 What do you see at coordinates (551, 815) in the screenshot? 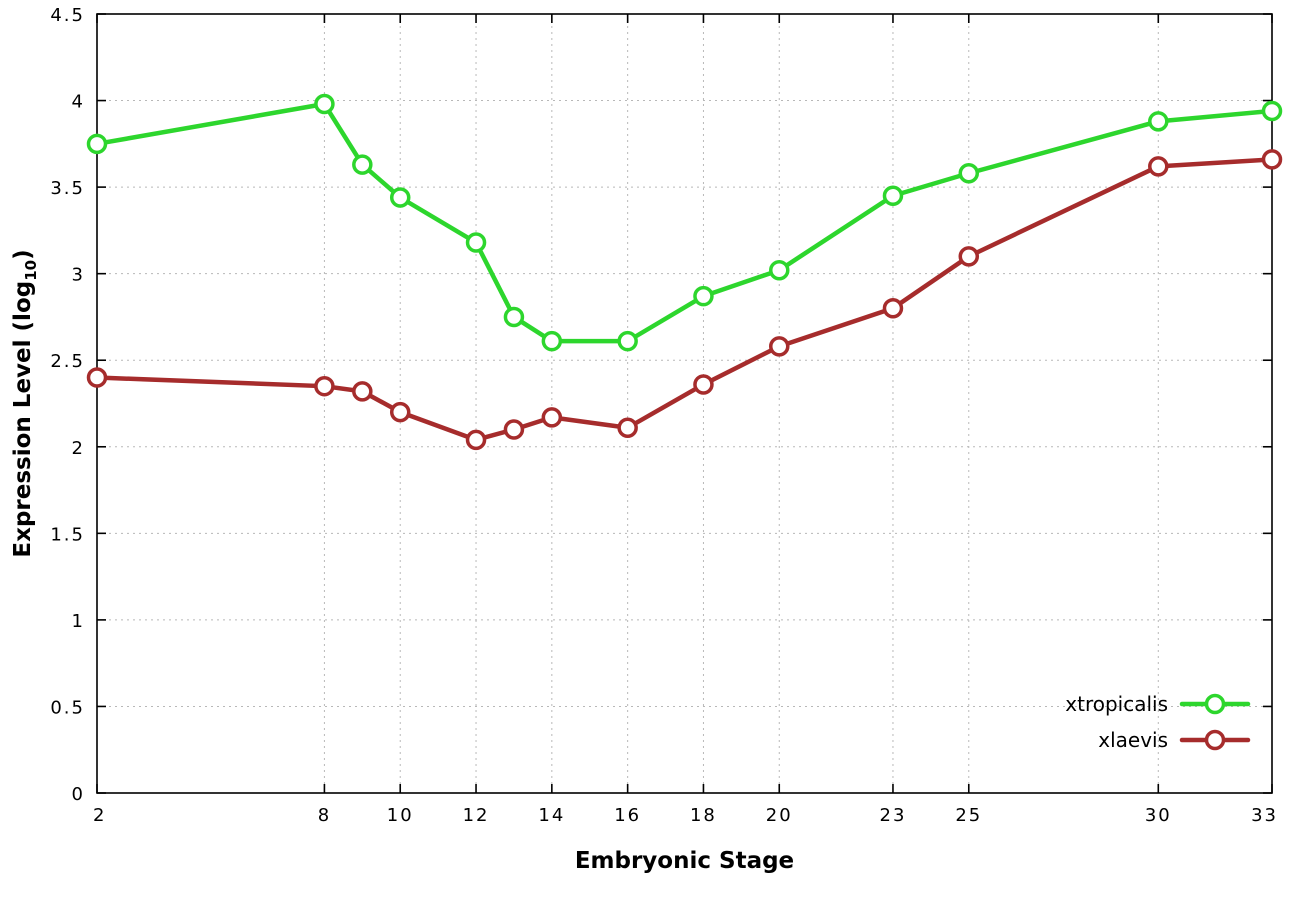
I see `x-tick-label: 14` at bounding box center [551, 815].